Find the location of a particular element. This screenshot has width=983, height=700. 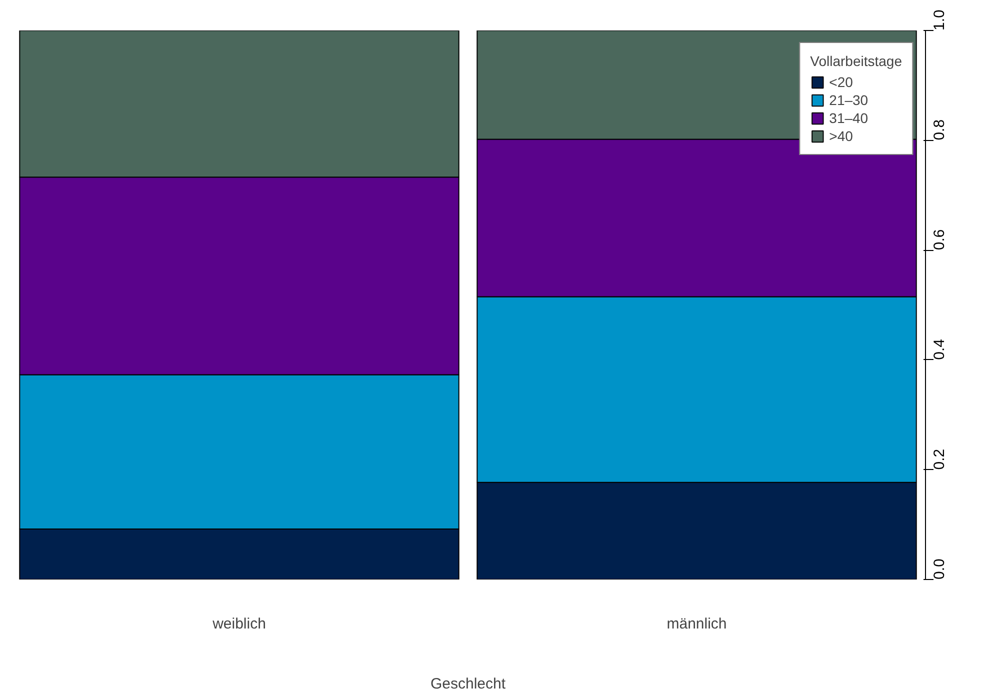

y-tick-label: 0.0 is located at coordinates (939, 569).